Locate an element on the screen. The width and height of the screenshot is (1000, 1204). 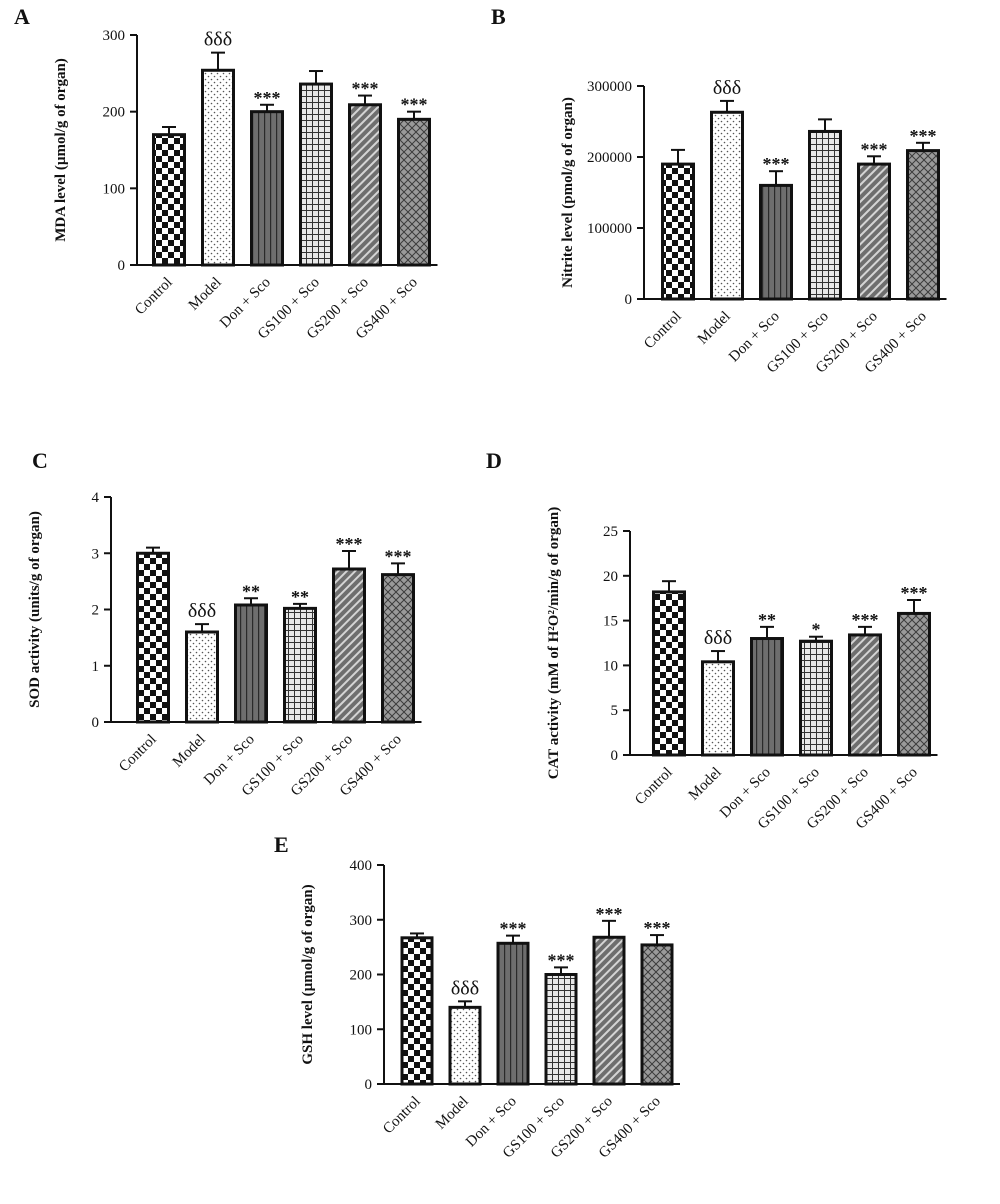
y-axis-title: GSH level (µmol/g of organ) is located at coordinates (308, 974).